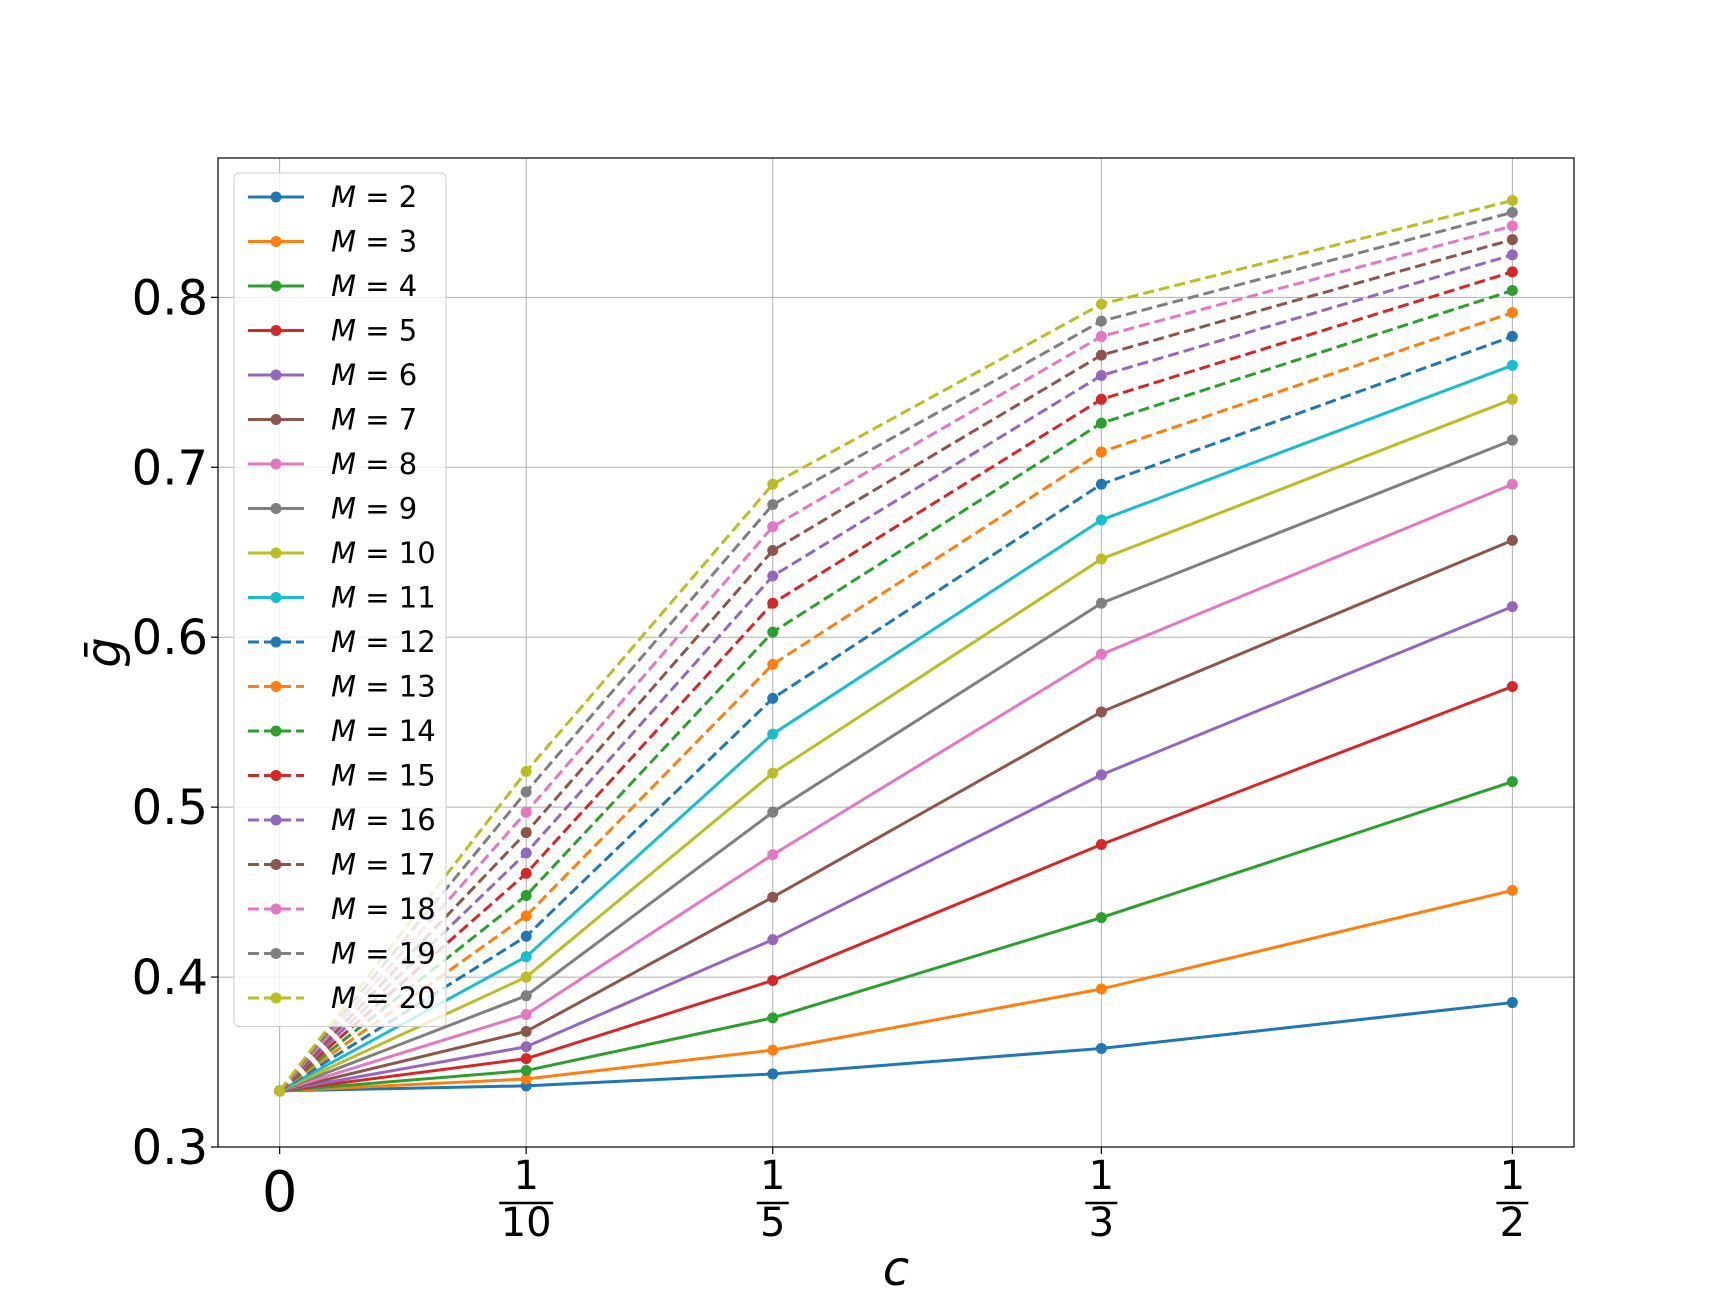 This screenshot has width=1728, height=1296. Describe the element at coordinates (396, 909) in the screenshot. I see `legend-label-value-18: = 18` at that location.